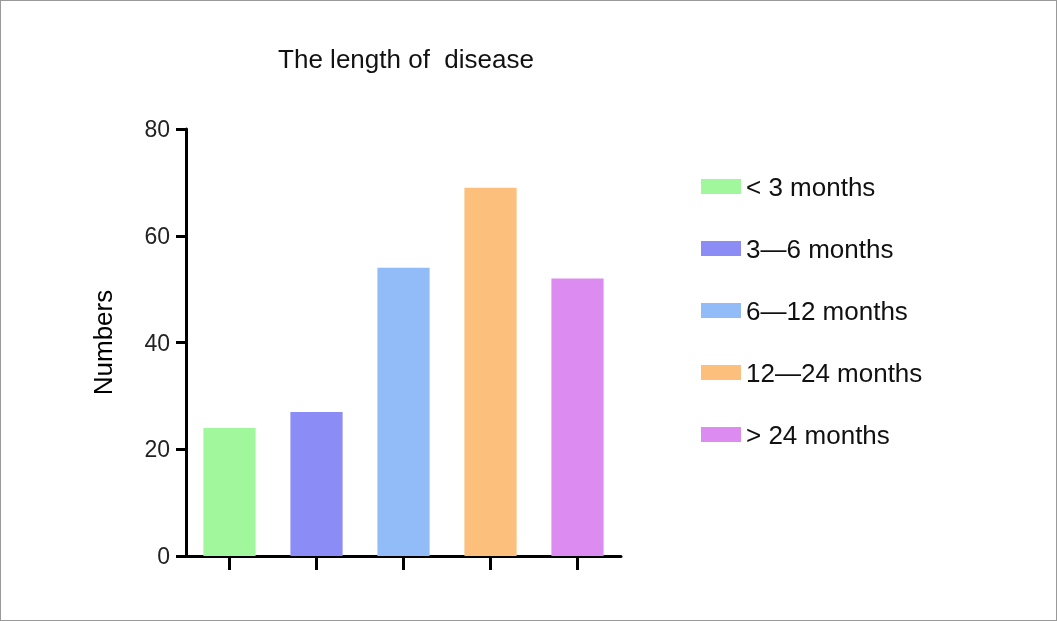 The height and width of the screenshot is (621, 1057). I want to click on y-tick-label: 80, so click(157, 129).